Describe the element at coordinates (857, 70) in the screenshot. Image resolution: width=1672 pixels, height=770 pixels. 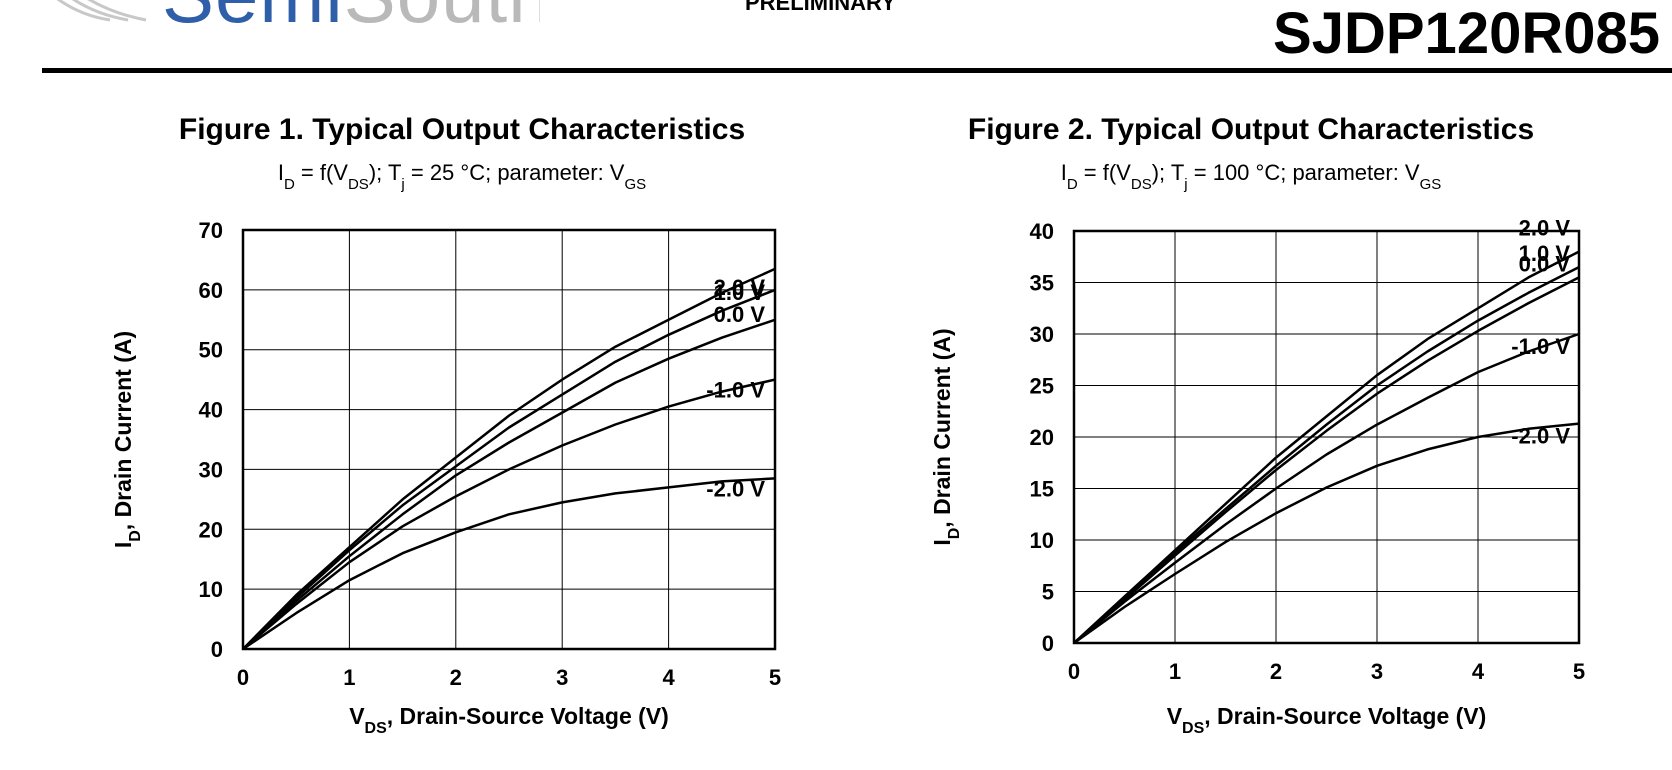
I see `header-rule` at that location.